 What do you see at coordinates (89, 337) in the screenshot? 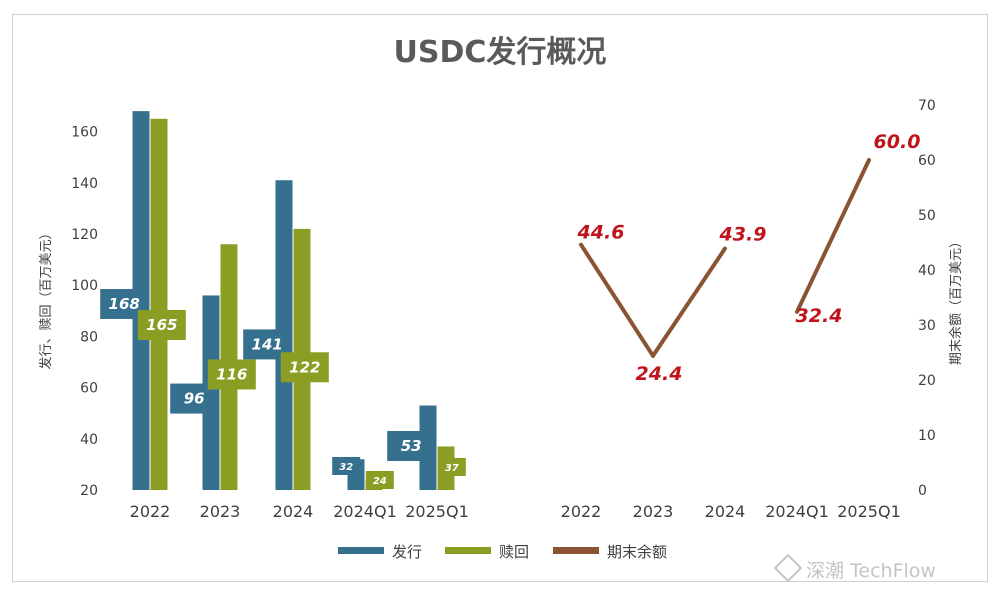
I see `left-y-tick-label: 80` at bounding box center [89, 337].